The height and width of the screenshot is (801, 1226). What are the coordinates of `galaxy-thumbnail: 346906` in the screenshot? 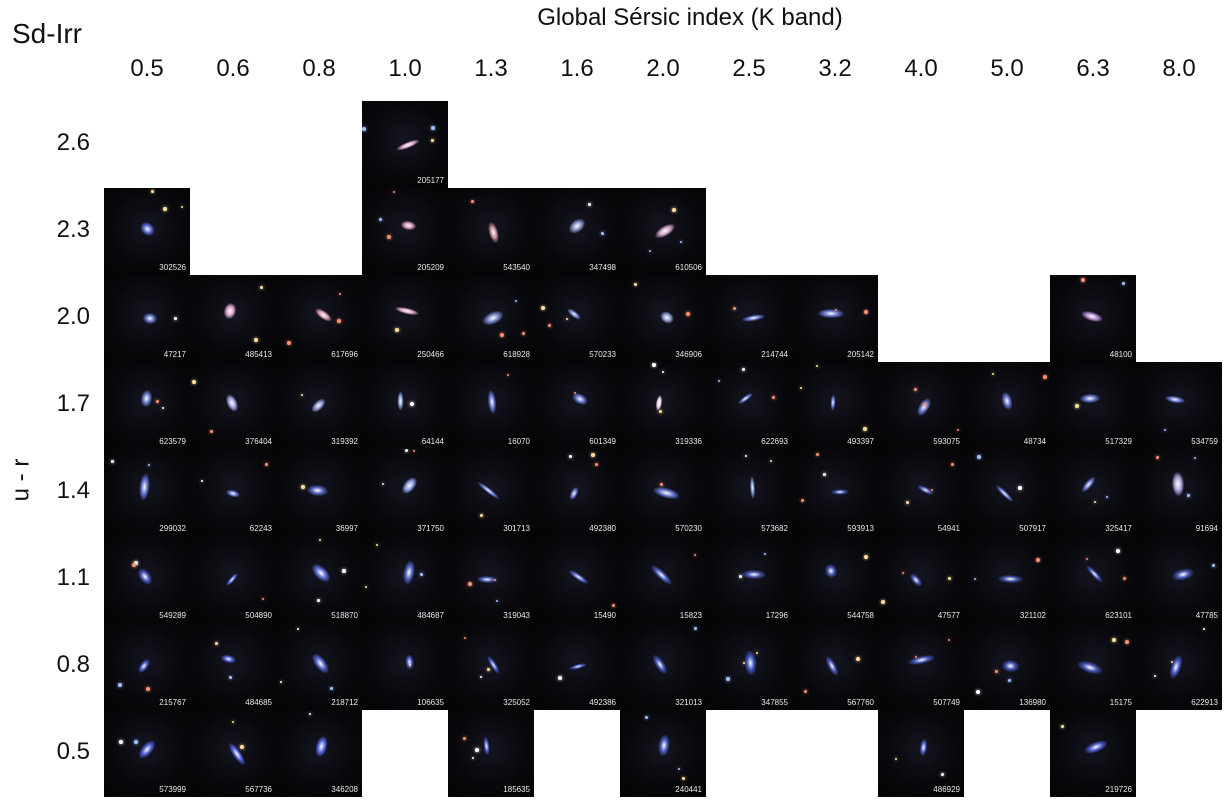 It's located at (663, 318).